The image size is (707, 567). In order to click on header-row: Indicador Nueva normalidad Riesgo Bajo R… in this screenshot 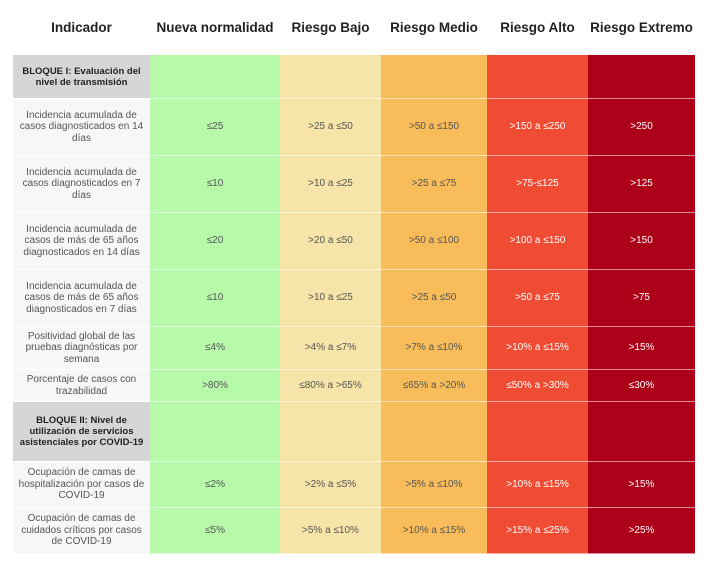, I will do `click(354, 27)`.